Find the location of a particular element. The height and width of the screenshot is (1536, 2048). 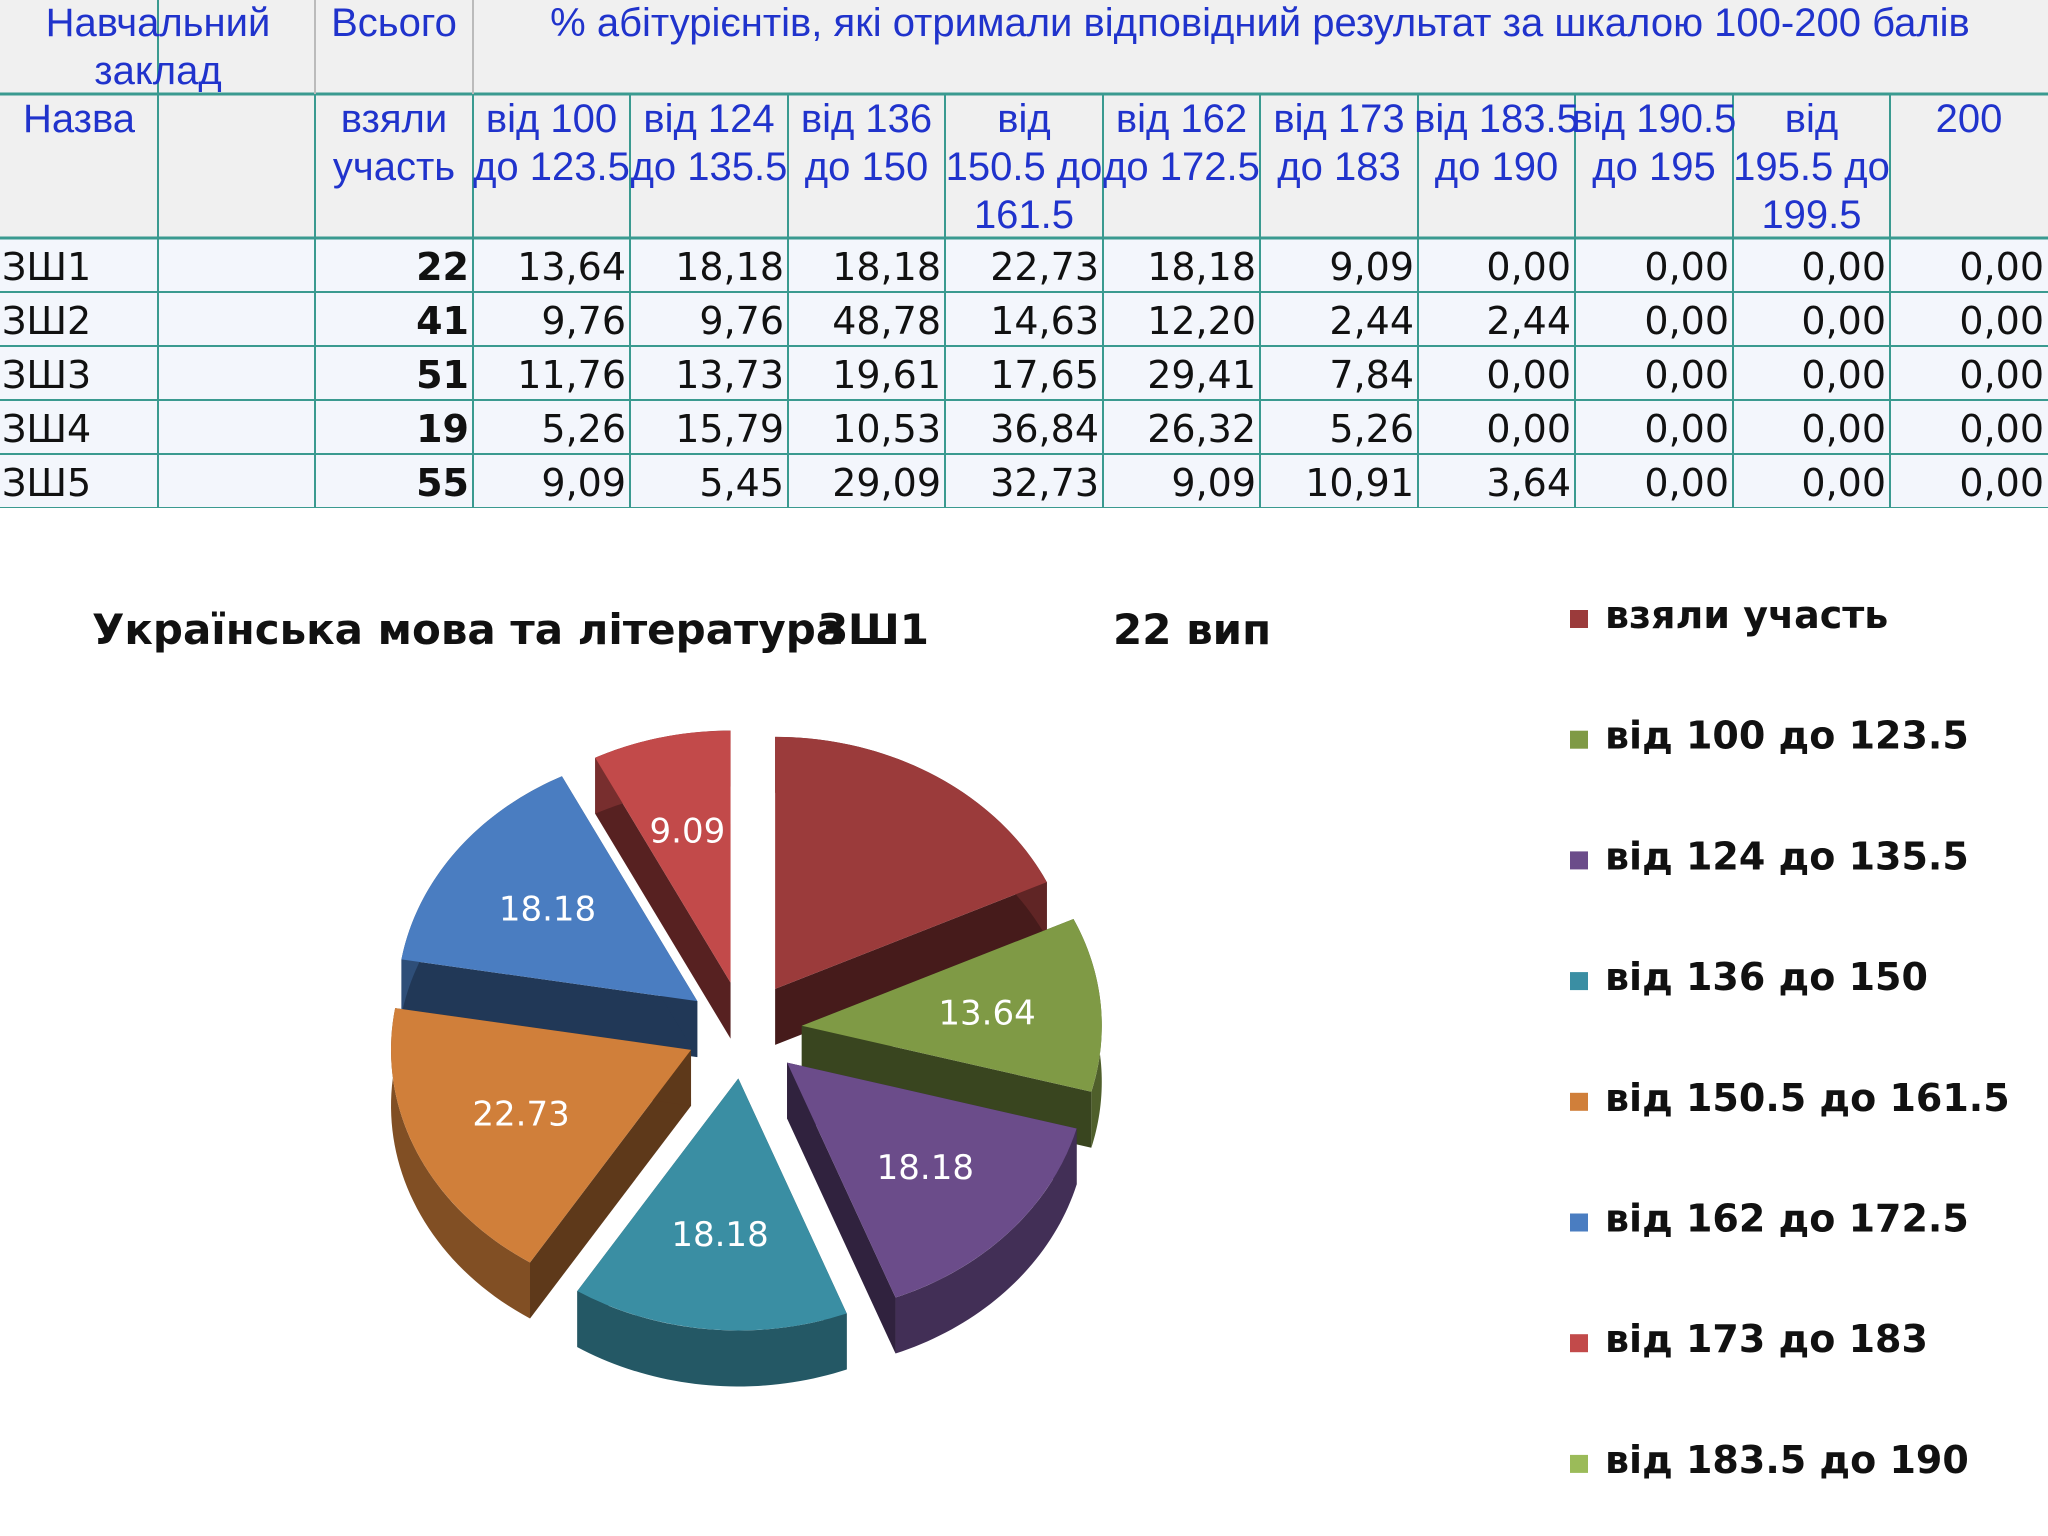

header-took-part-line2: участь is located at coordinates (394, 167).